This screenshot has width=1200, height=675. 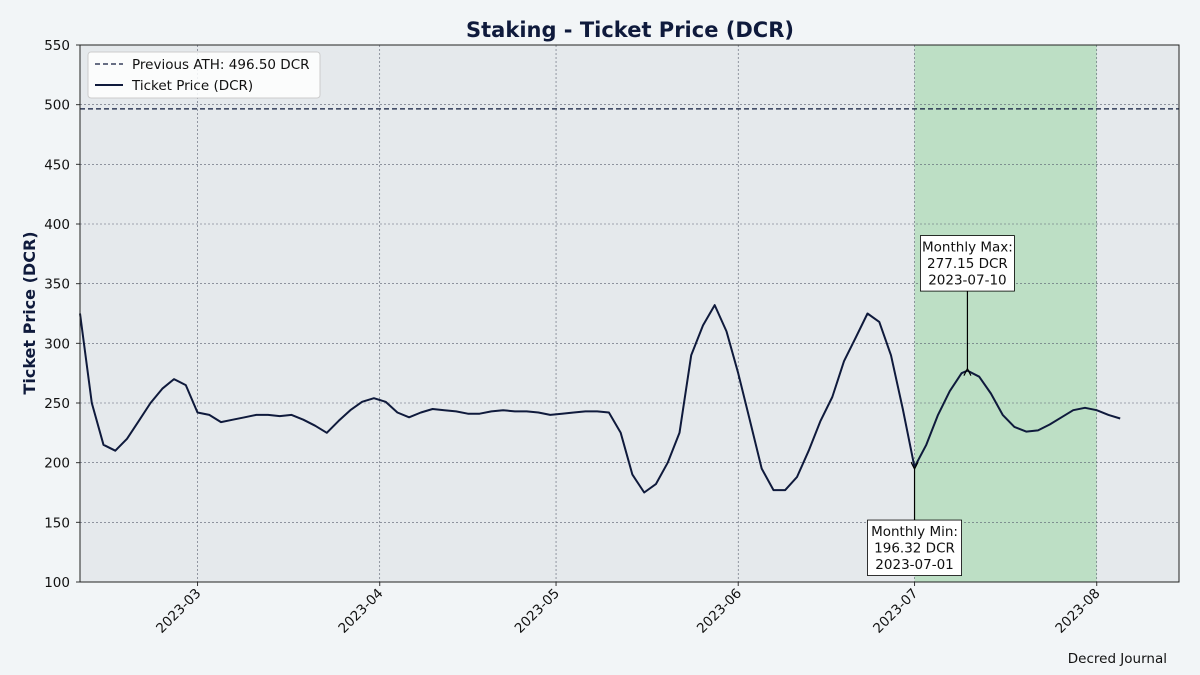 What do you see at coordinates (29, 312) in the screenshot?
I see `y-axis-label: Ticket Price (DCR)` at bounding box center [29, 312].